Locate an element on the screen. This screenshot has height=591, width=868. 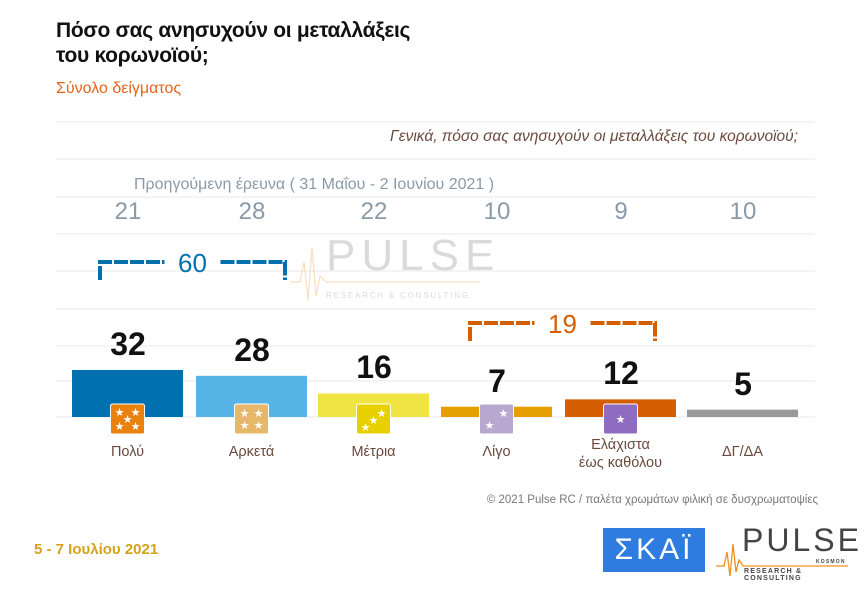
group-total-label: 60 is located at coordinates (192, 263).